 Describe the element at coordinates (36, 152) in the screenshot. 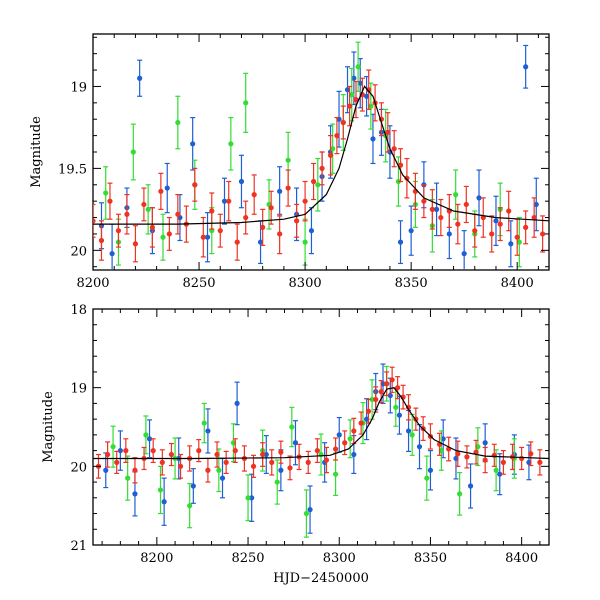

I see `top-y-axis-label: Magnitude` at that location.